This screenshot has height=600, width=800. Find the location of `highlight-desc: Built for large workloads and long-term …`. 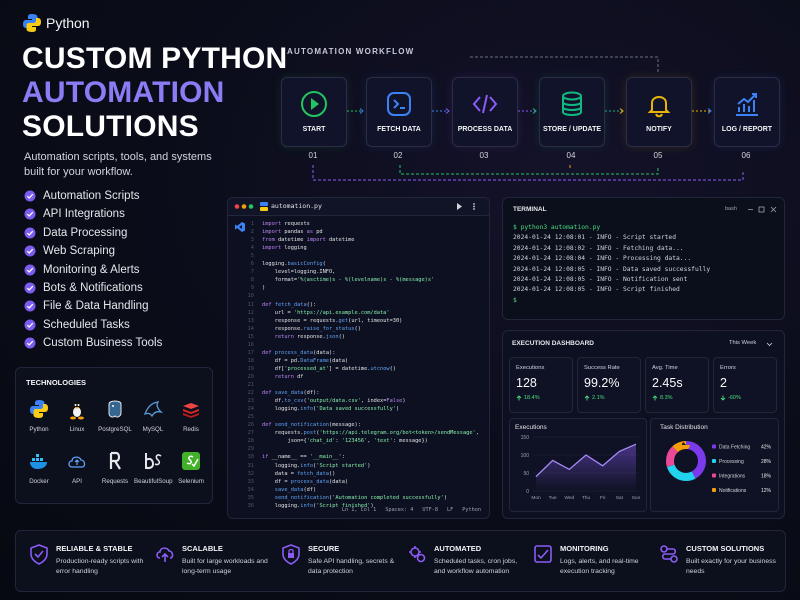

highlight-desc: Built for large workloads and long-term … is located at coordinates (225, 566).